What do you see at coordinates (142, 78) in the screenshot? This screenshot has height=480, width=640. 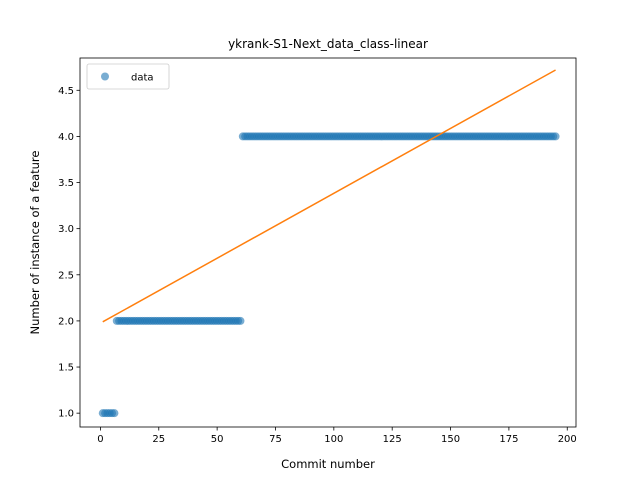 I see `legend-label-data: data` at bounding box center [142, 78].